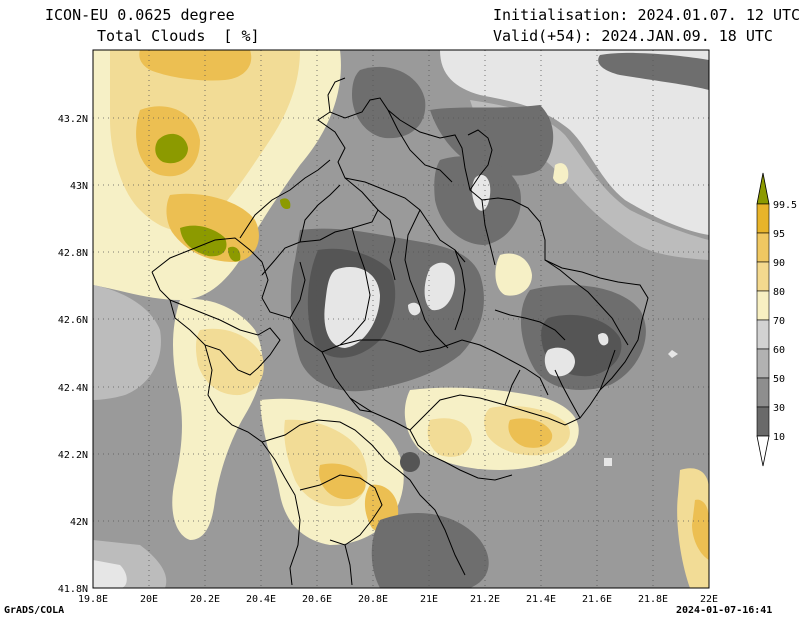  Describe the element at coordinates (709, 599) in the screenshot. I see `lon-label: 22E` at that location.